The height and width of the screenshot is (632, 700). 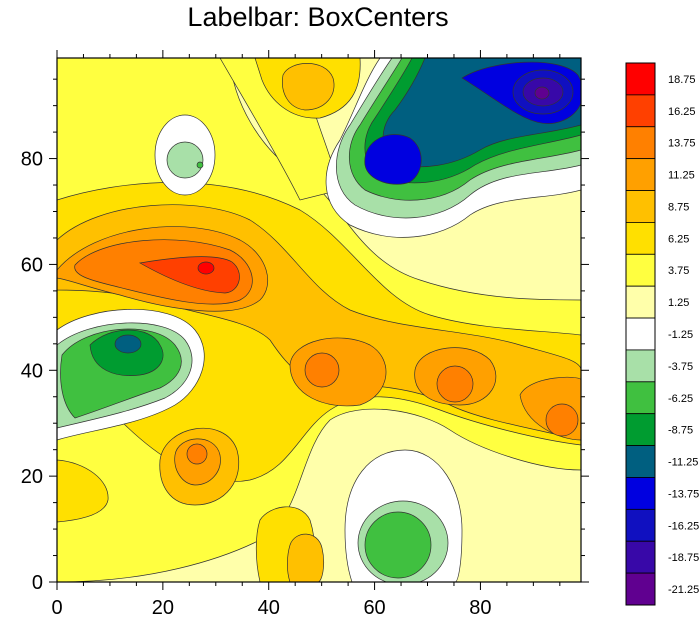 What do you see at coordinates (37, 583) in the screenshot?
I see `y-tick-label: 0` at bounding box center [37, 583].